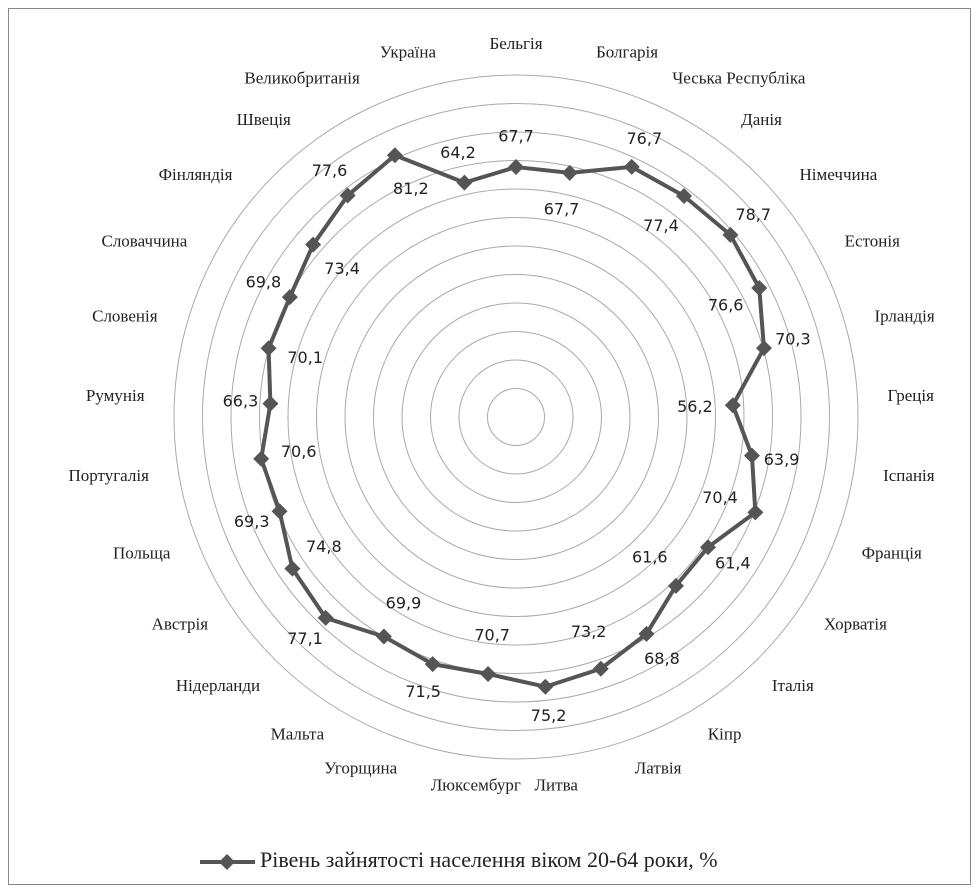 The width and height of the screenshot is (979, 893). What do you see at coordinates (298, 734) in the screenshot?
I see `category-label: Мальта` at bounding box center [298, 734].